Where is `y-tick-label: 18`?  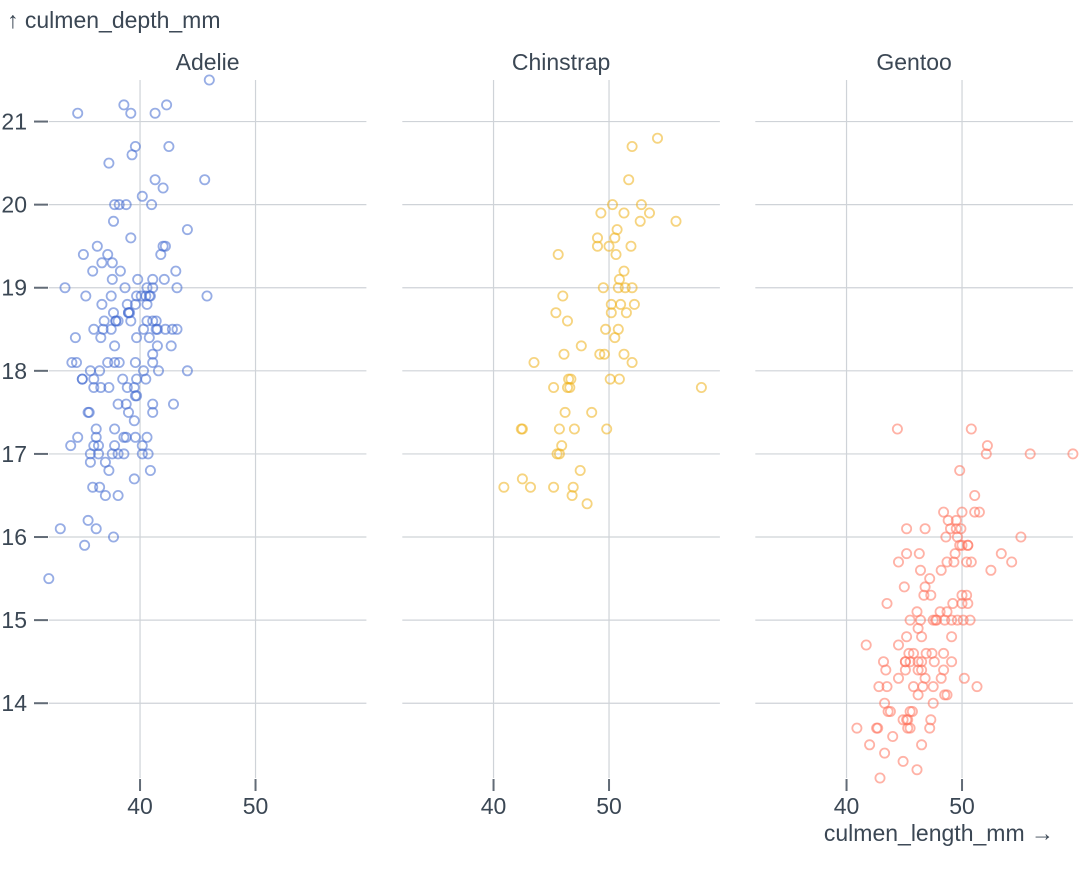 y-tick-label: 18 is located at coordinates (14, 371).